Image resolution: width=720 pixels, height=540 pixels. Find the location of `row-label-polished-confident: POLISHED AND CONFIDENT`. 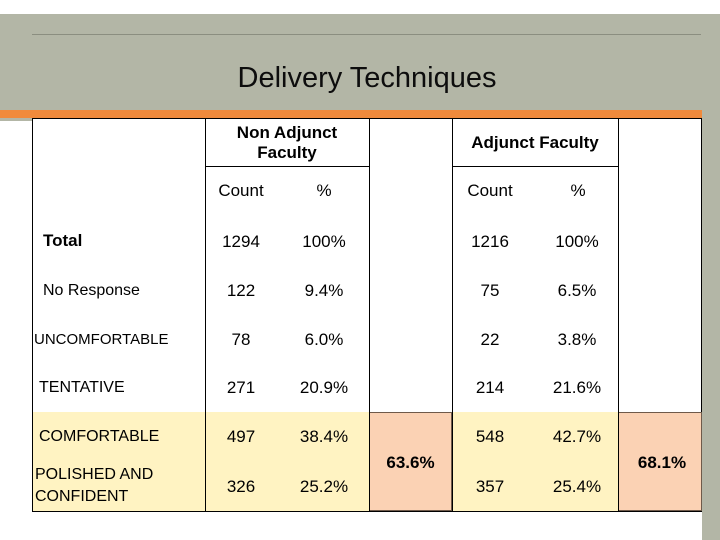

row-label-polished-confident: POLISHED AND CONFIDENT is located at coordinates (94, 485).